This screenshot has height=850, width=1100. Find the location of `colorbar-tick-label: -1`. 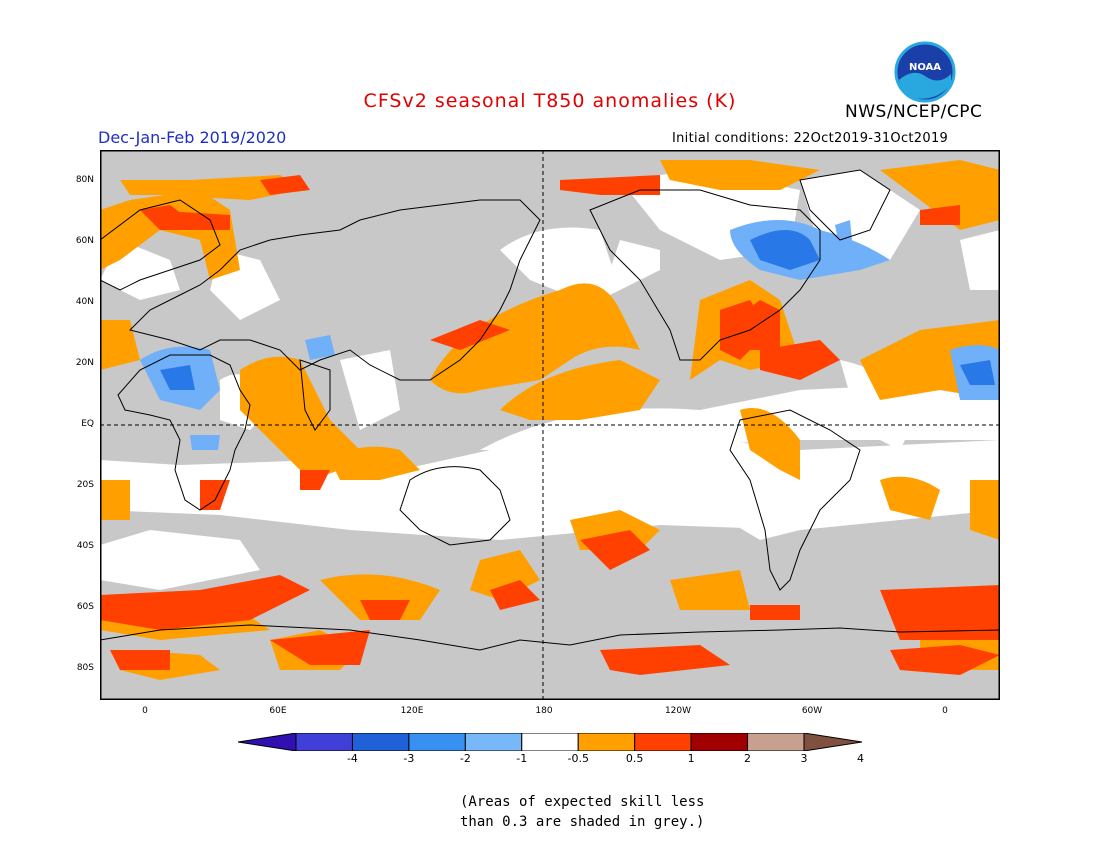

colorbar-tick-label: -1 is located at coordinates (522, 758).